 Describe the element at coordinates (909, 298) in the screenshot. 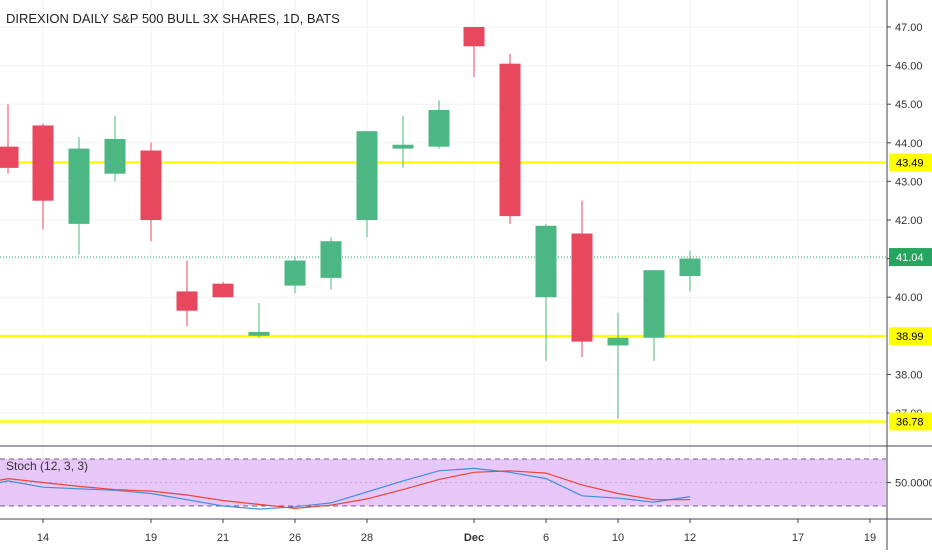

I see `price-tick-label: 40.00` at that location.